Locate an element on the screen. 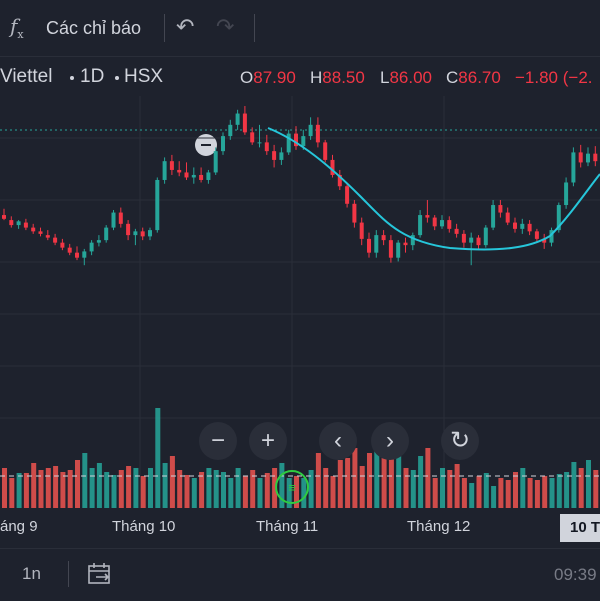 Image resolution: width=600 pixels, height=601 pixels. zoom-in-button: + is located at coordinates (268, 441).